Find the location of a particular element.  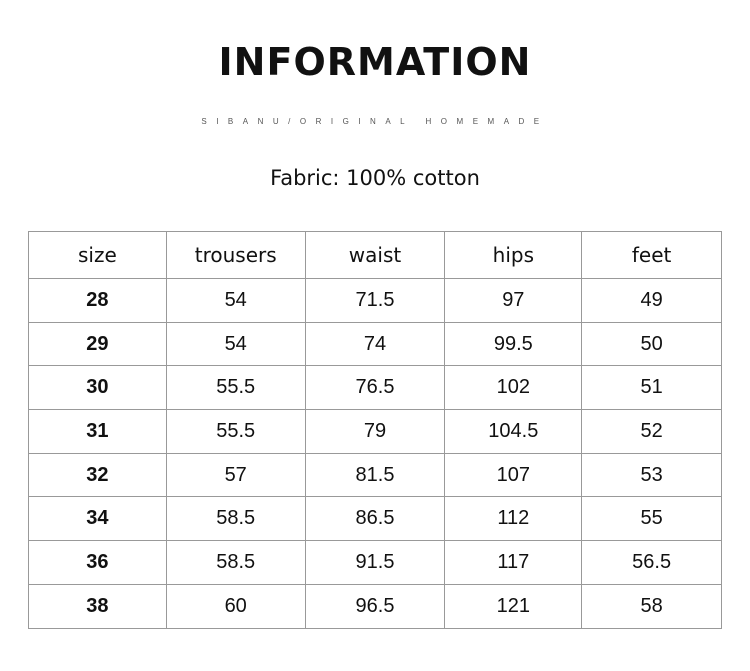

cell-size: 31 is located at coordinates (97, 431).